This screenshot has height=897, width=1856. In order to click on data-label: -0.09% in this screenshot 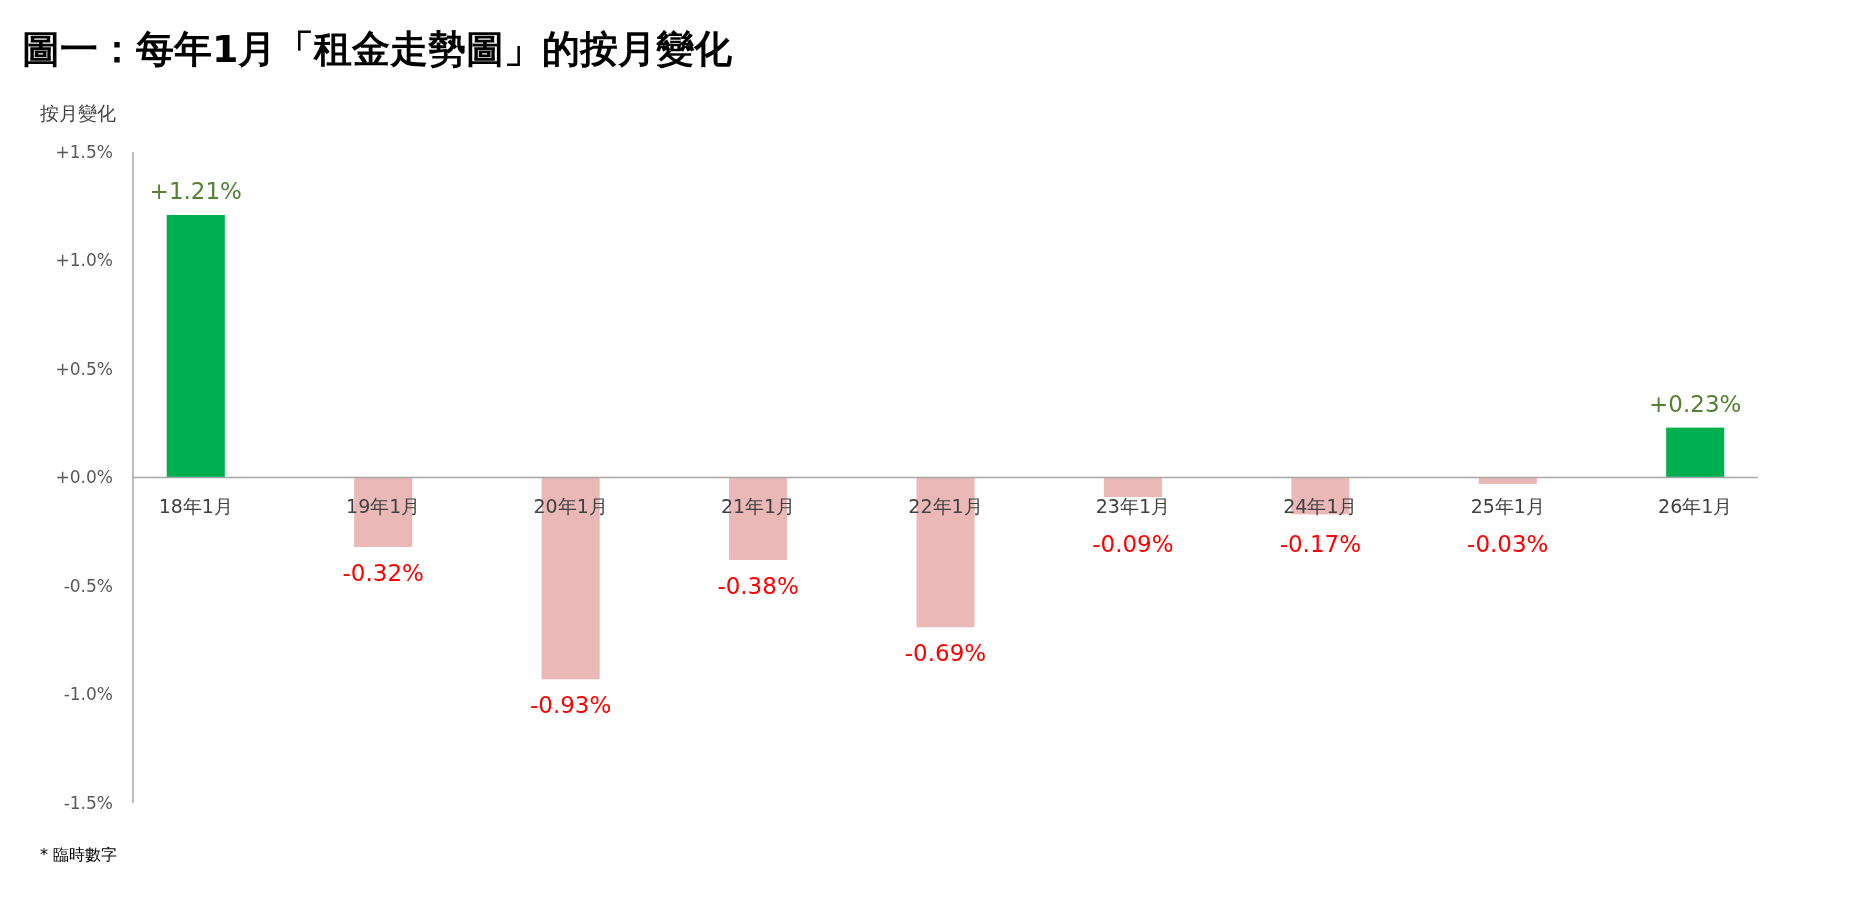, I will do `click(1133, 543)`.